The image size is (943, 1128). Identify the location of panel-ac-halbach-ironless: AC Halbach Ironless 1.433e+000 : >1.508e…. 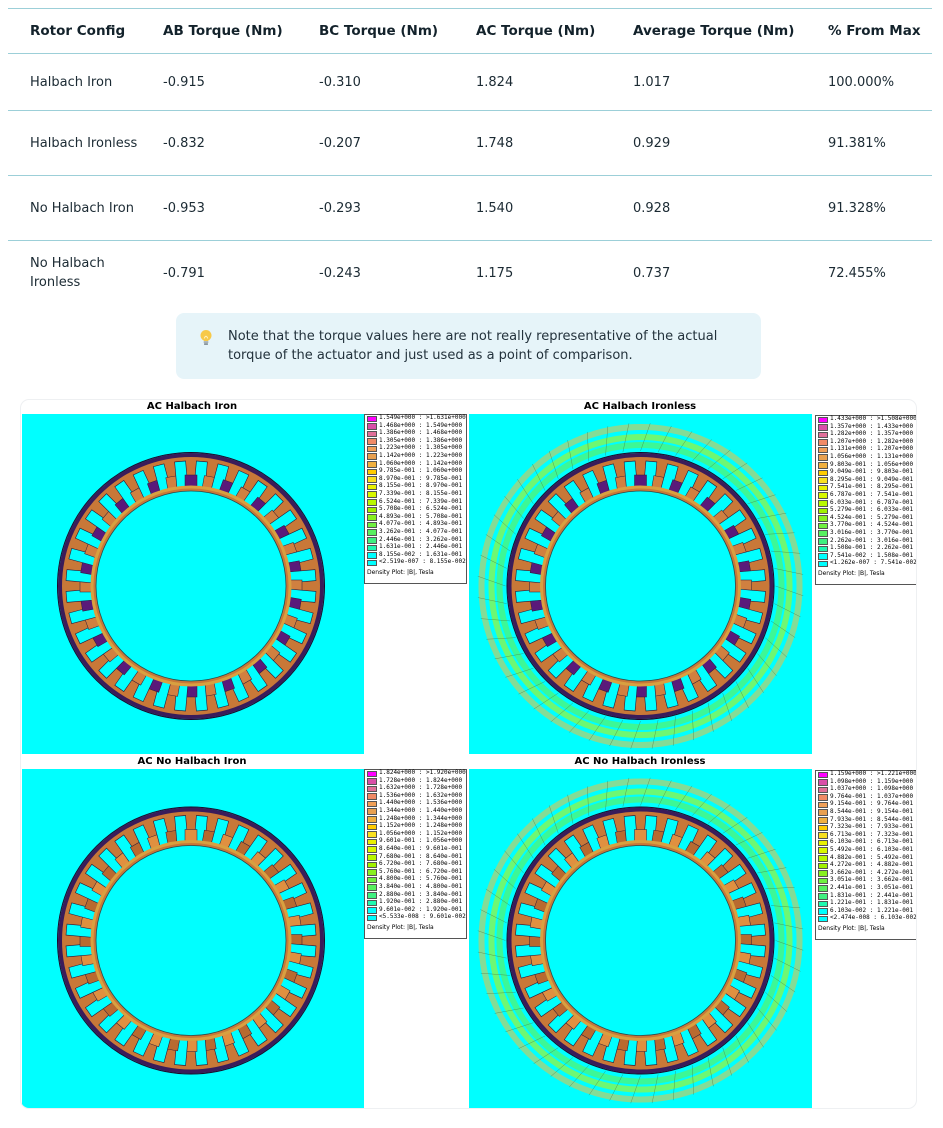
(692, 577).